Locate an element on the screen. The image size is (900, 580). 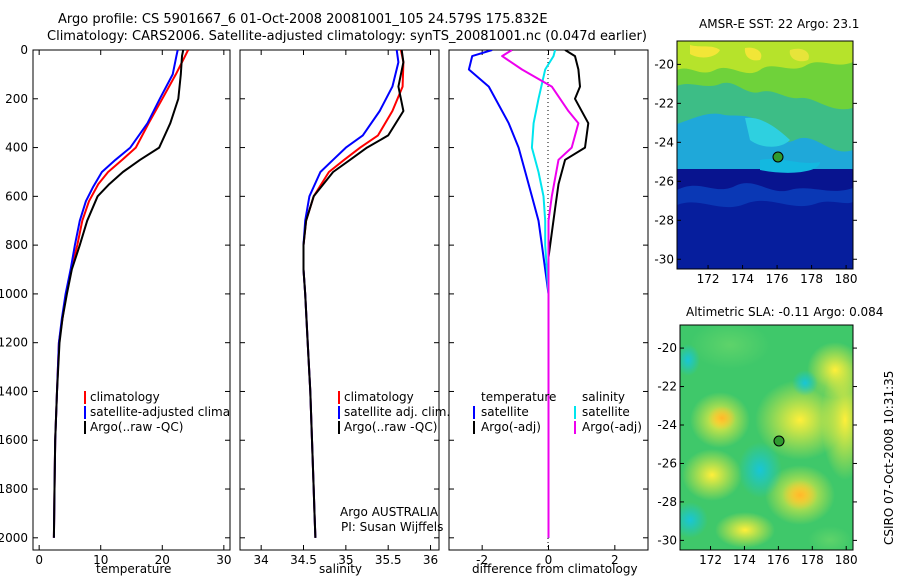
temp-legend-argo: Argo(..raw -QC) is located at coordinates (137, 427).